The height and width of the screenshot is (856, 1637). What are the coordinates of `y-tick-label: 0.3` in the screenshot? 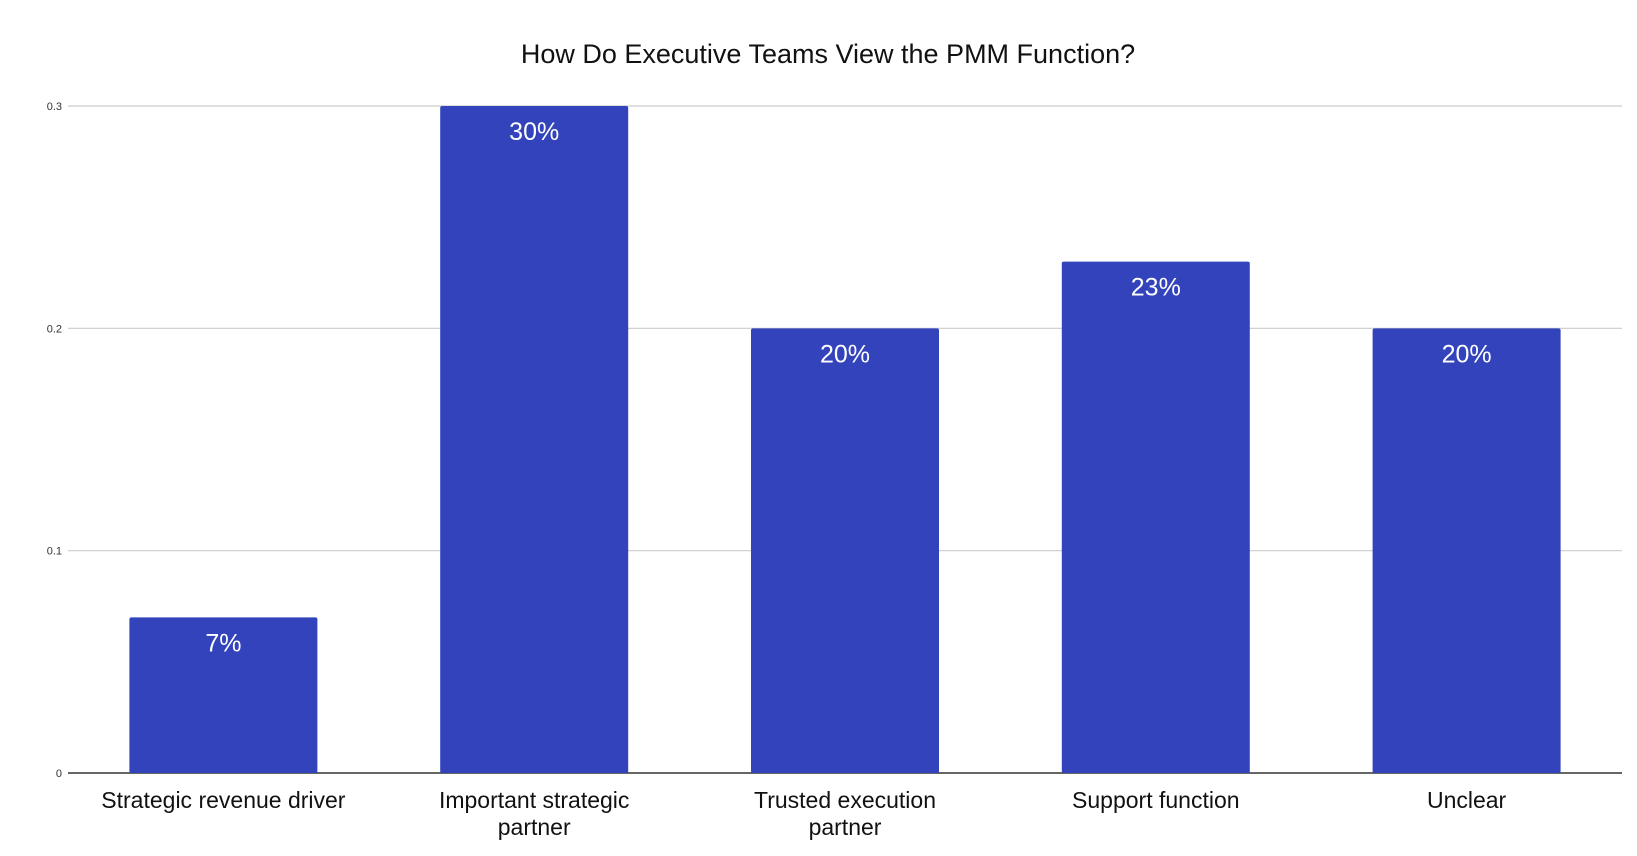 It's located at (54, 107).